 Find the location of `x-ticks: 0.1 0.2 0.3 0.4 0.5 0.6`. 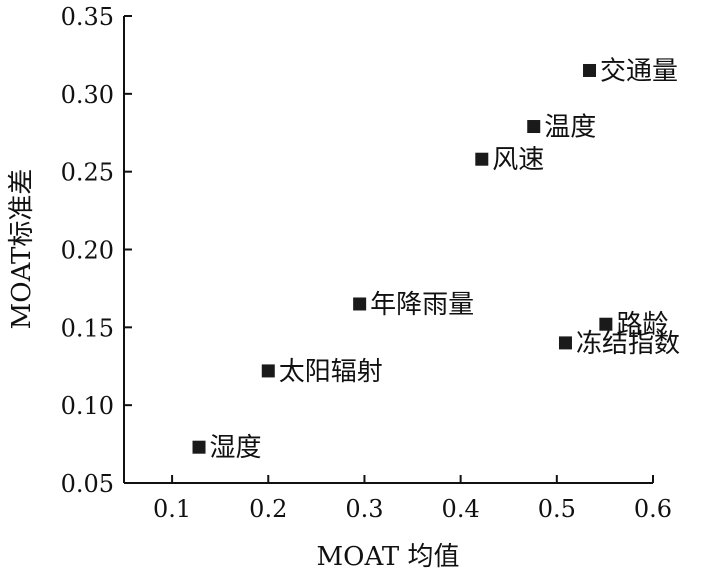

x-ticks: 0.1 0.2 0.3 0.4 0.5 0.6 is located at coordinates (412, 499).